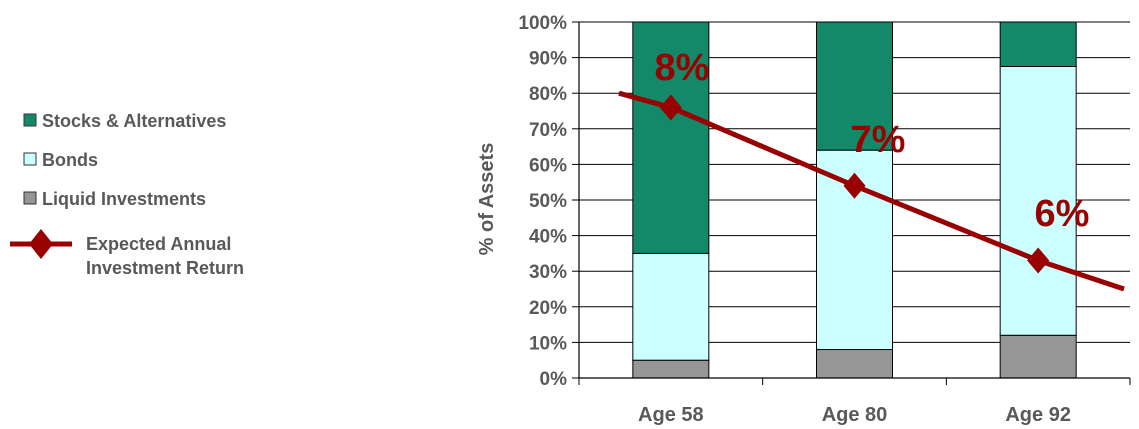  I want to click on return-value-label: 8%, so click(682, 68).